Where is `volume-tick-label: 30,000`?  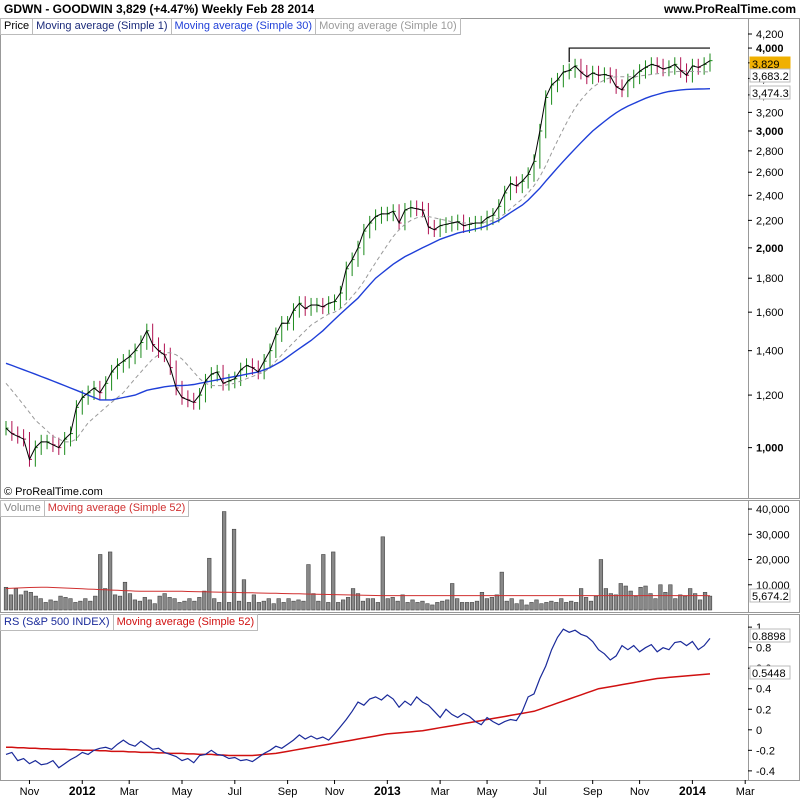 volume-tick-label: 30,000 is located at coordinates (773, 535).